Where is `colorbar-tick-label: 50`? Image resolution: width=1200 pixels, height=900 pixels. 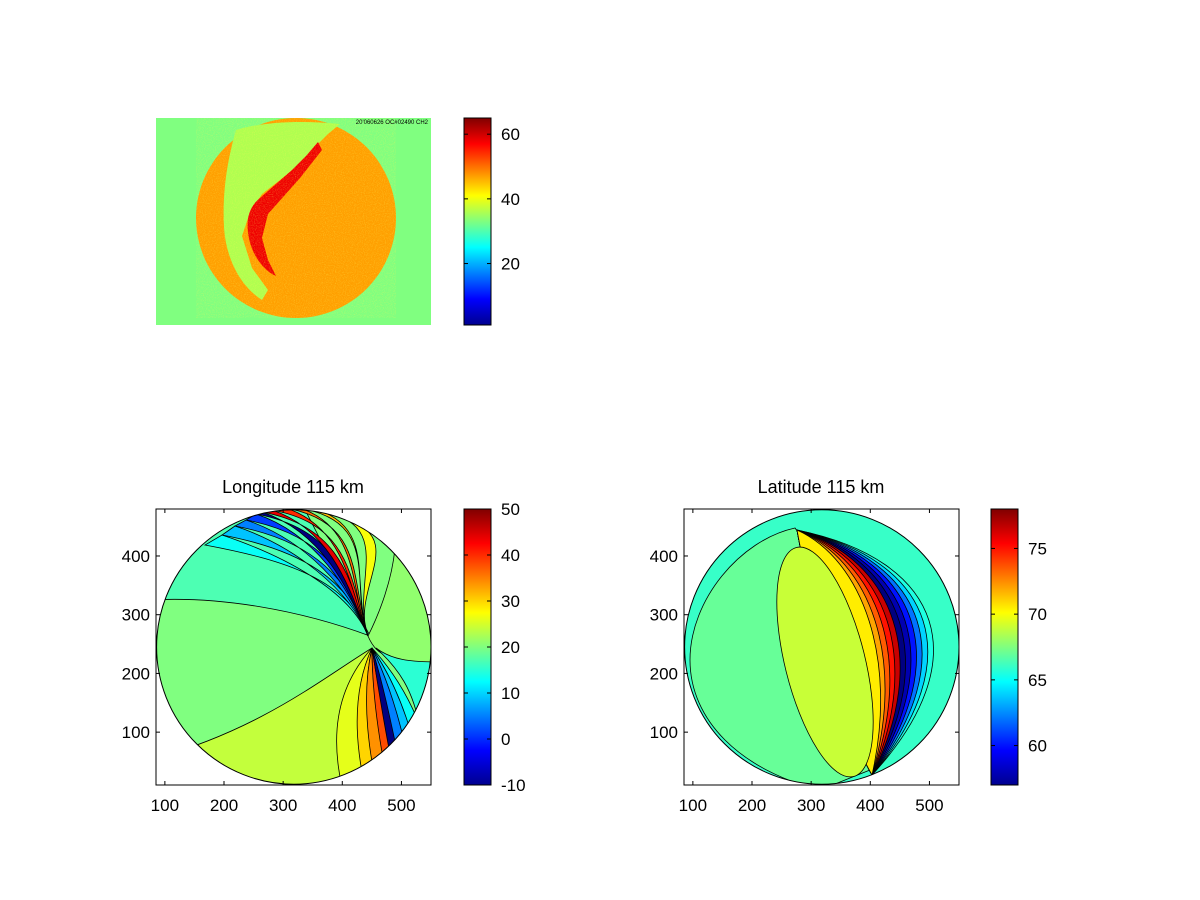
colorbar-tick-label: 50 is located at coordinates (510, 509).